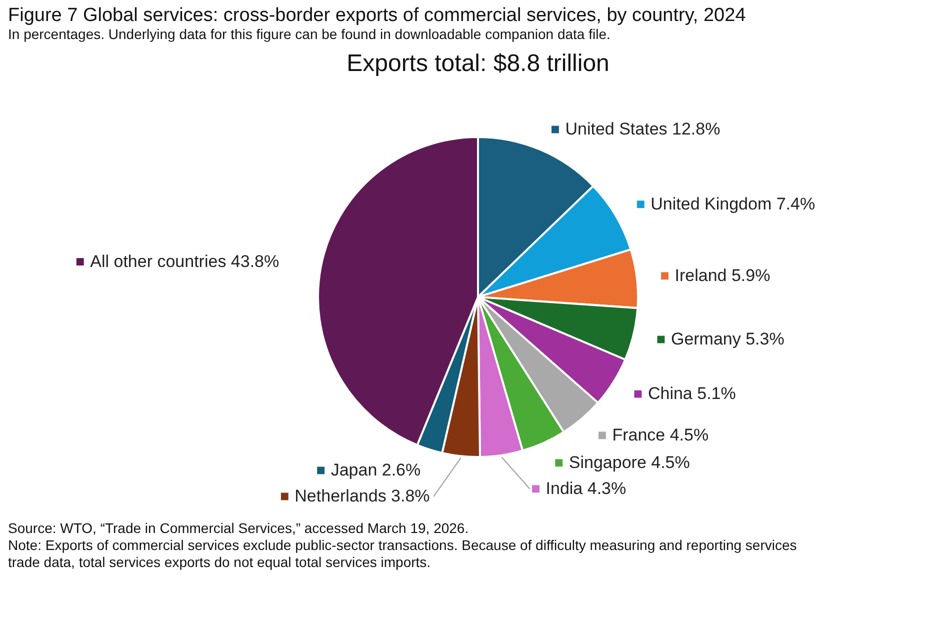 This screenshot has height=640, width=943. Describe the element at coordinates (375, 470) in the screenshot. I see `legend-label: Japan 2.6%` at that location.